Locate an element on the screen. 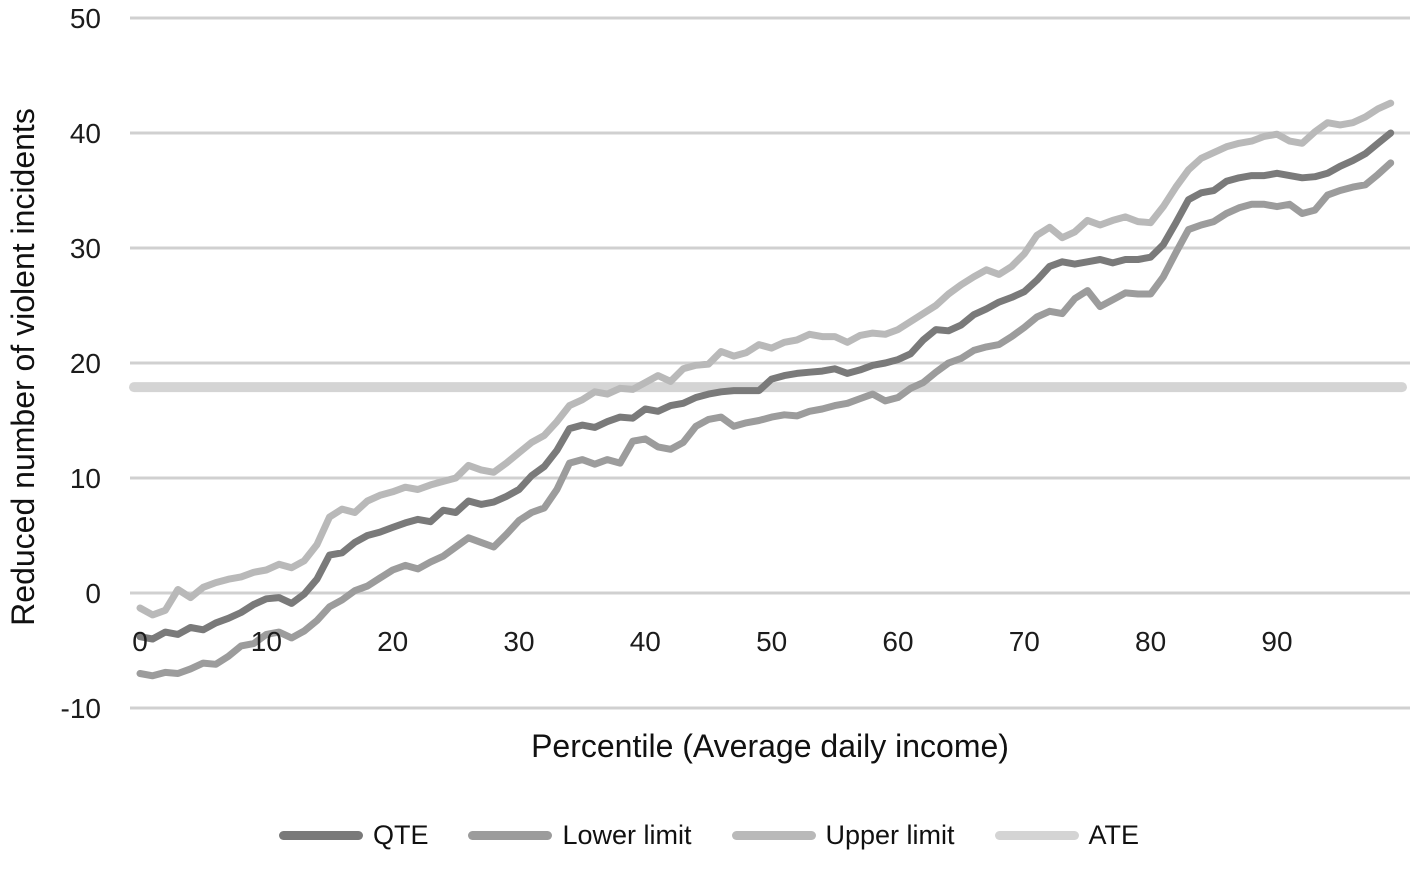  legend-item-lower-limit: Lower limit is located at coordinates (580, 835).